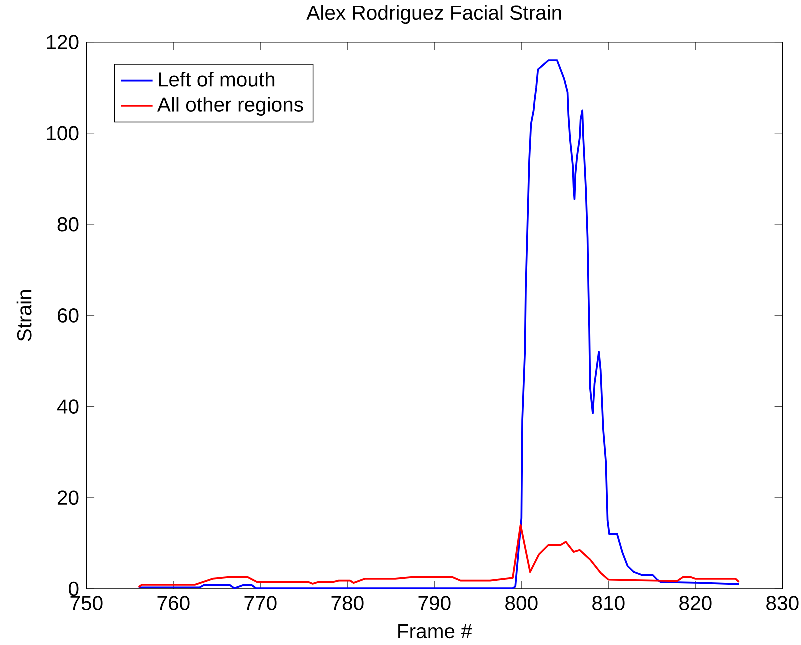 This screenshot has width=801, height=645. What do you see at coordinates (86, 603) in the screenshot?
I see `x-tick-label: 750` at bounding box center [86, 603].